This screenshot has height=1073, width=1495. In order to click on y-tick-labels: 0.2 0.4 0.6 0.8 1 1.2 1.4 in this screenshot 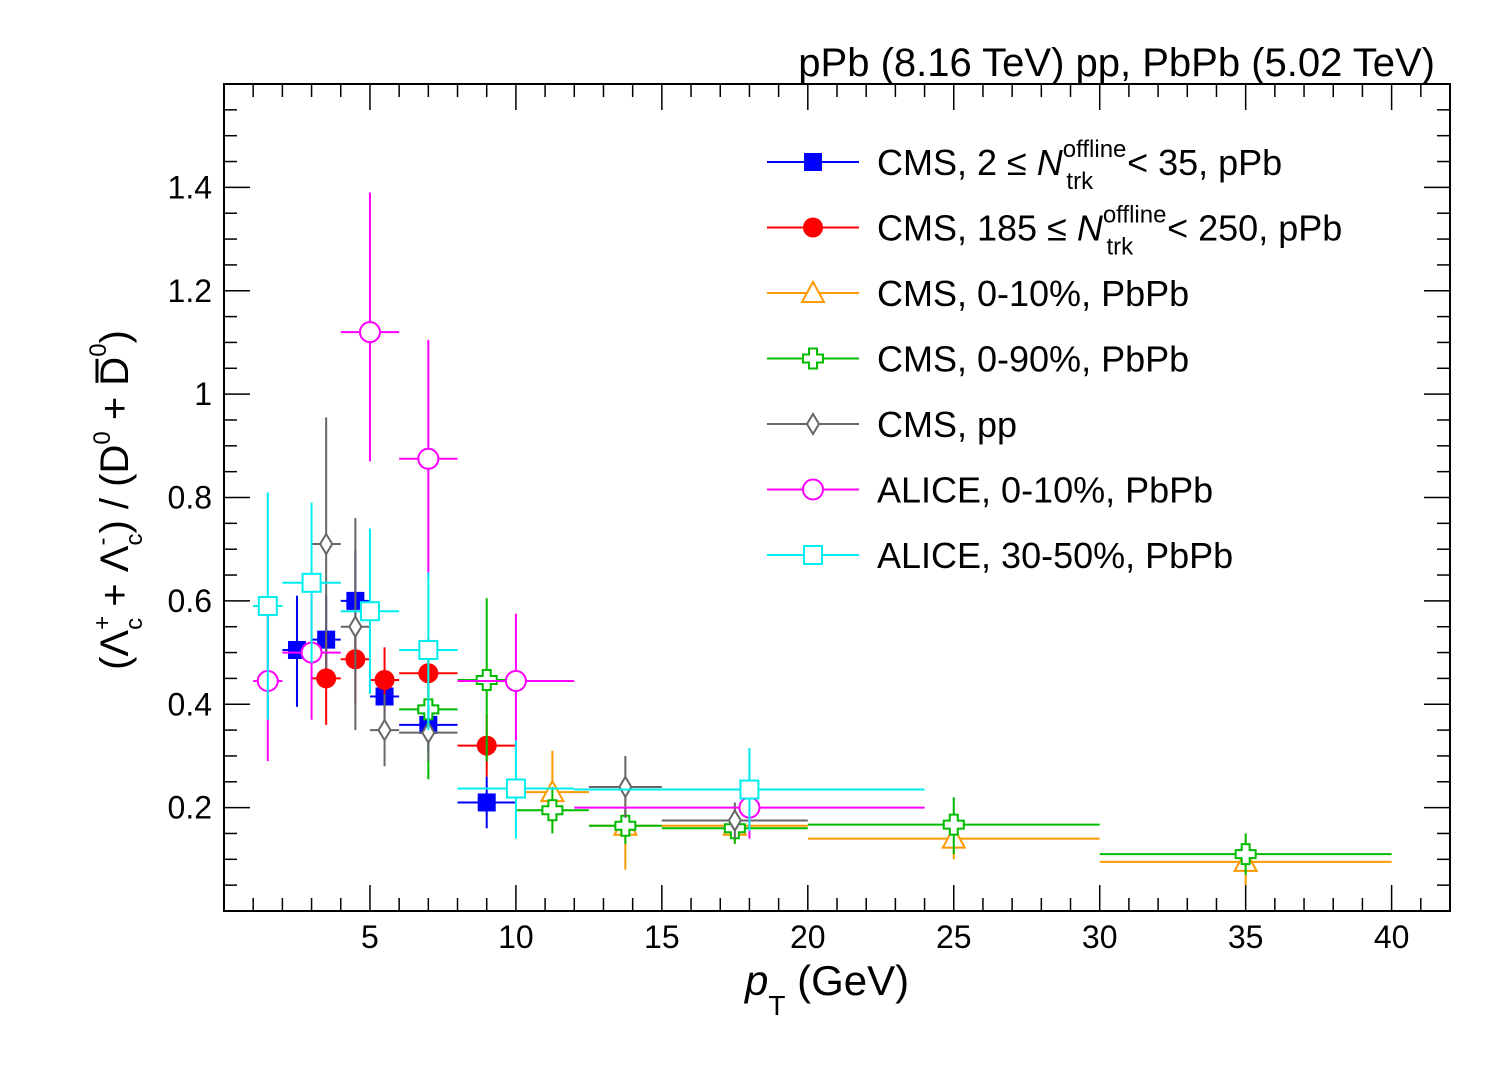, I will do `click(190, 497)`.